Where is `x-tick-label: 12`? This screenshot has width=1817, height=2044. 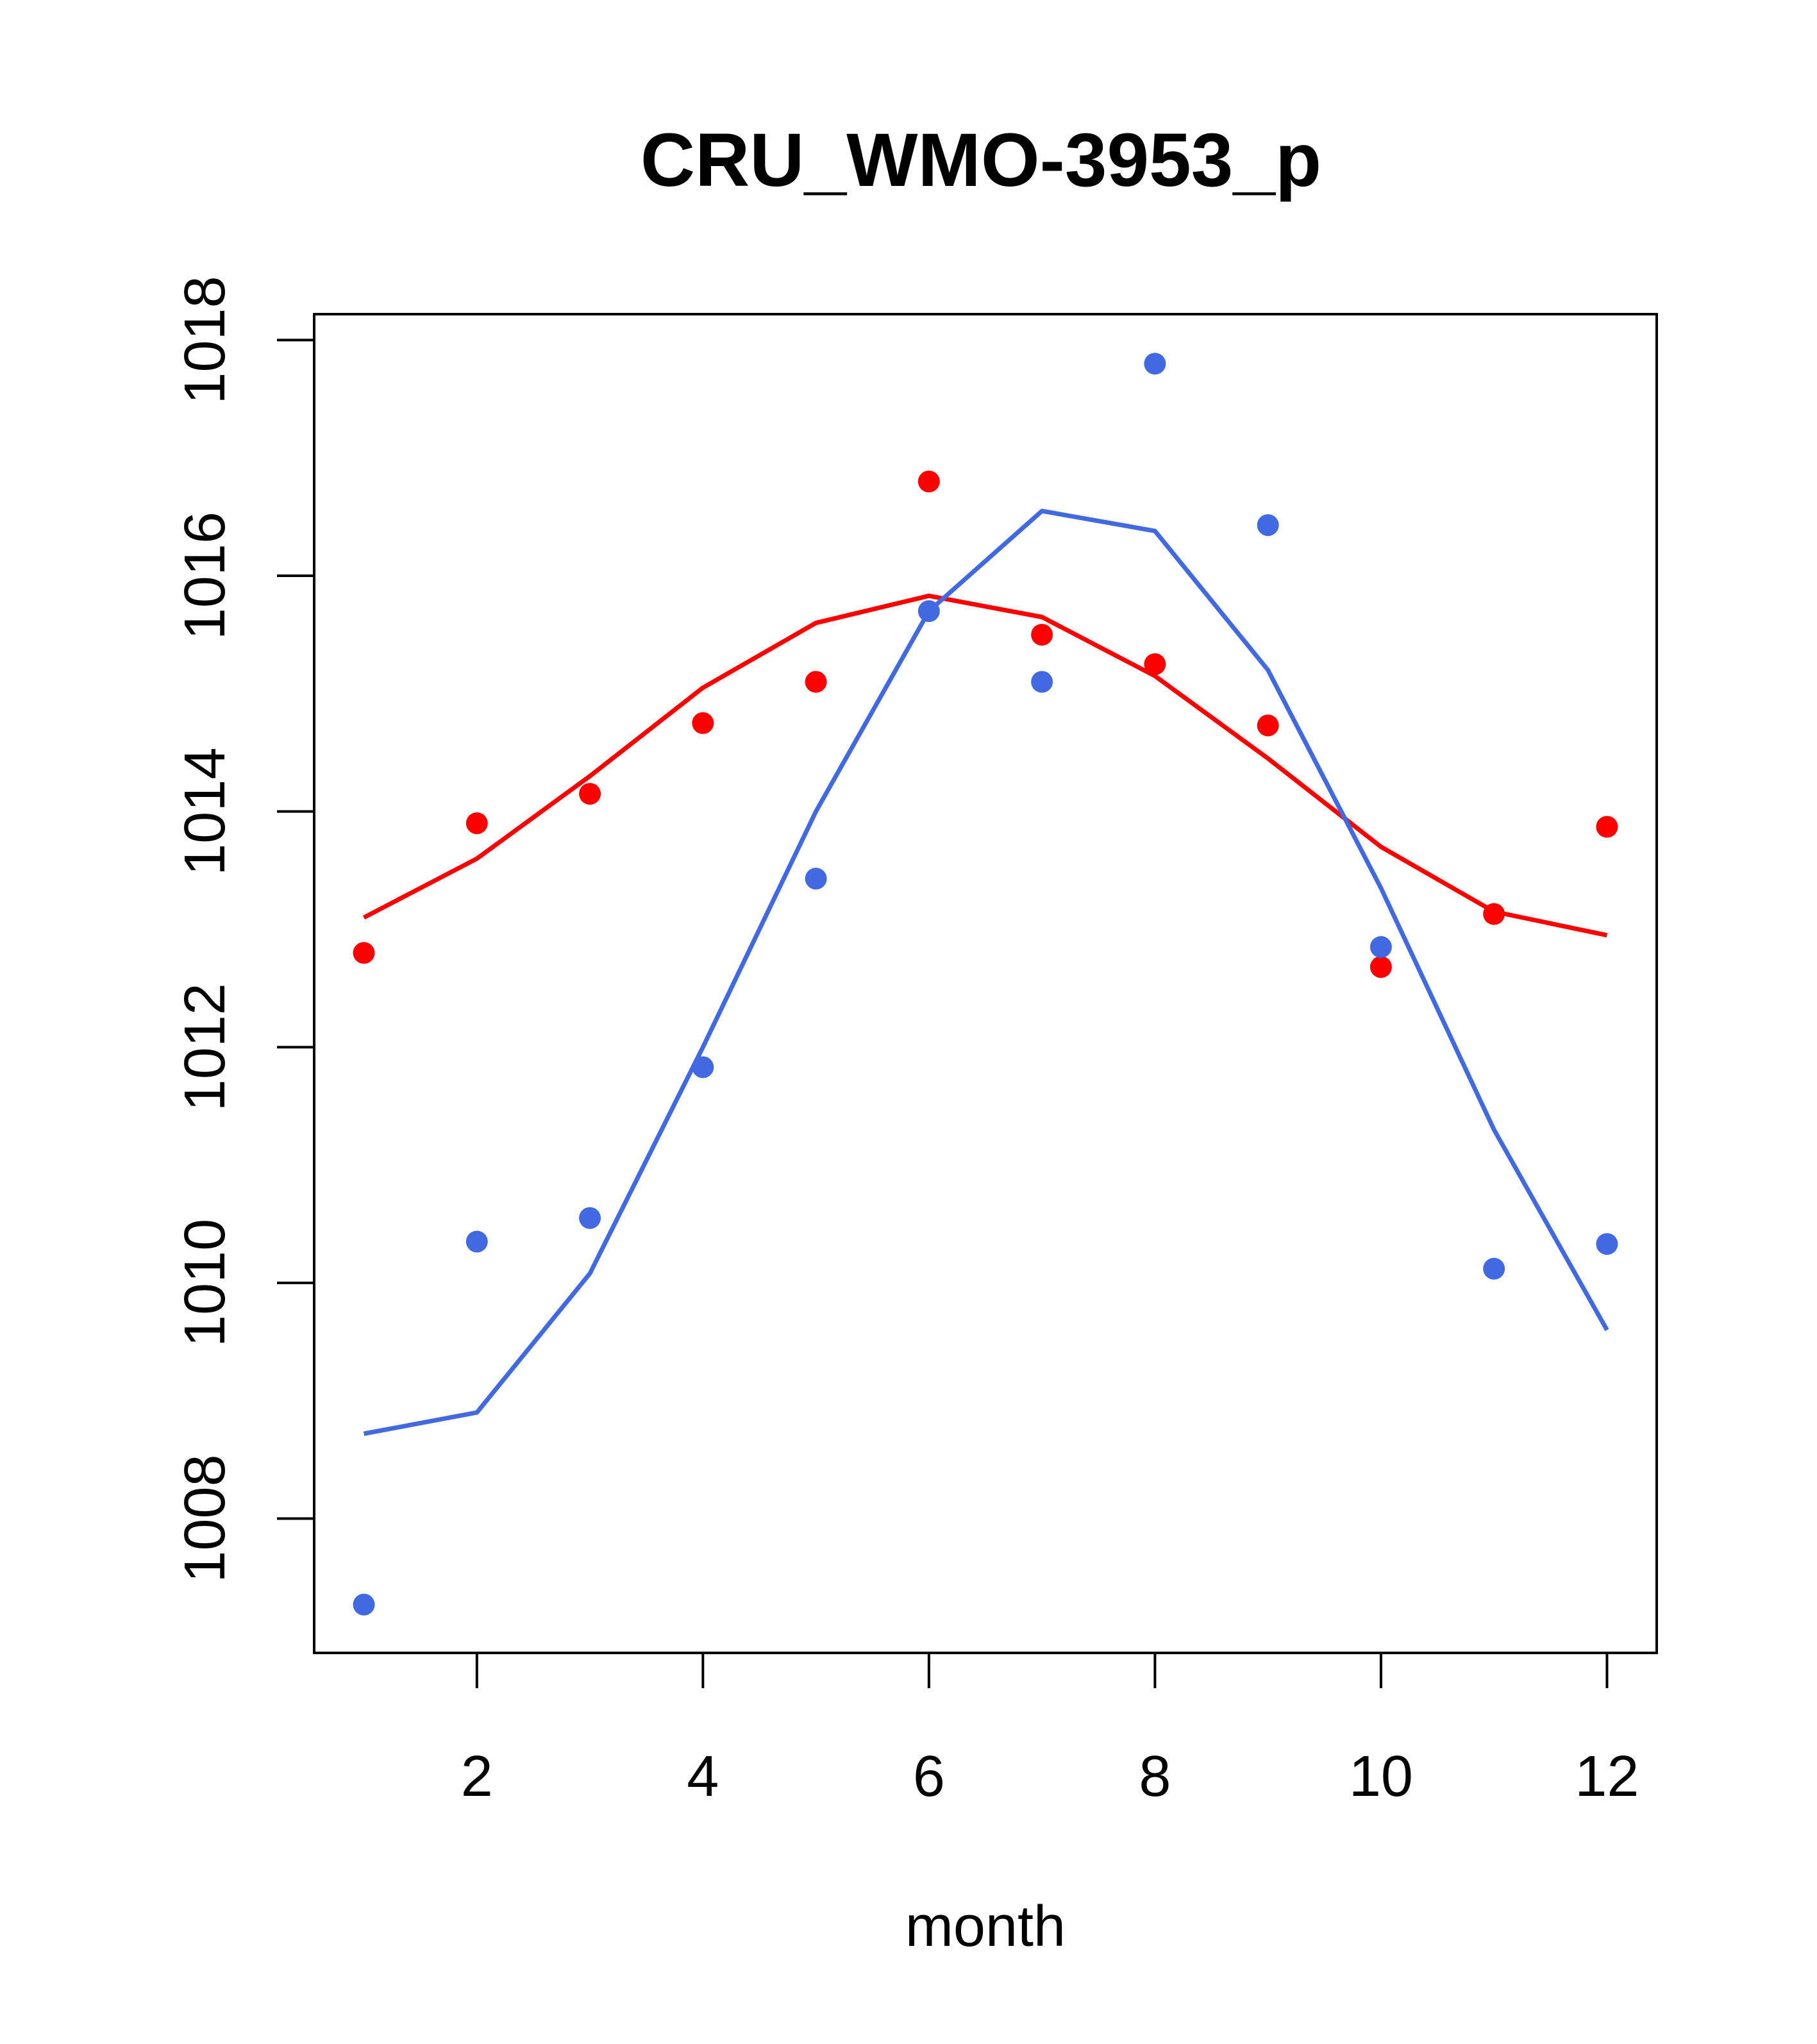
x-tick-label: 12 is located at coordinates (1607, 1777).